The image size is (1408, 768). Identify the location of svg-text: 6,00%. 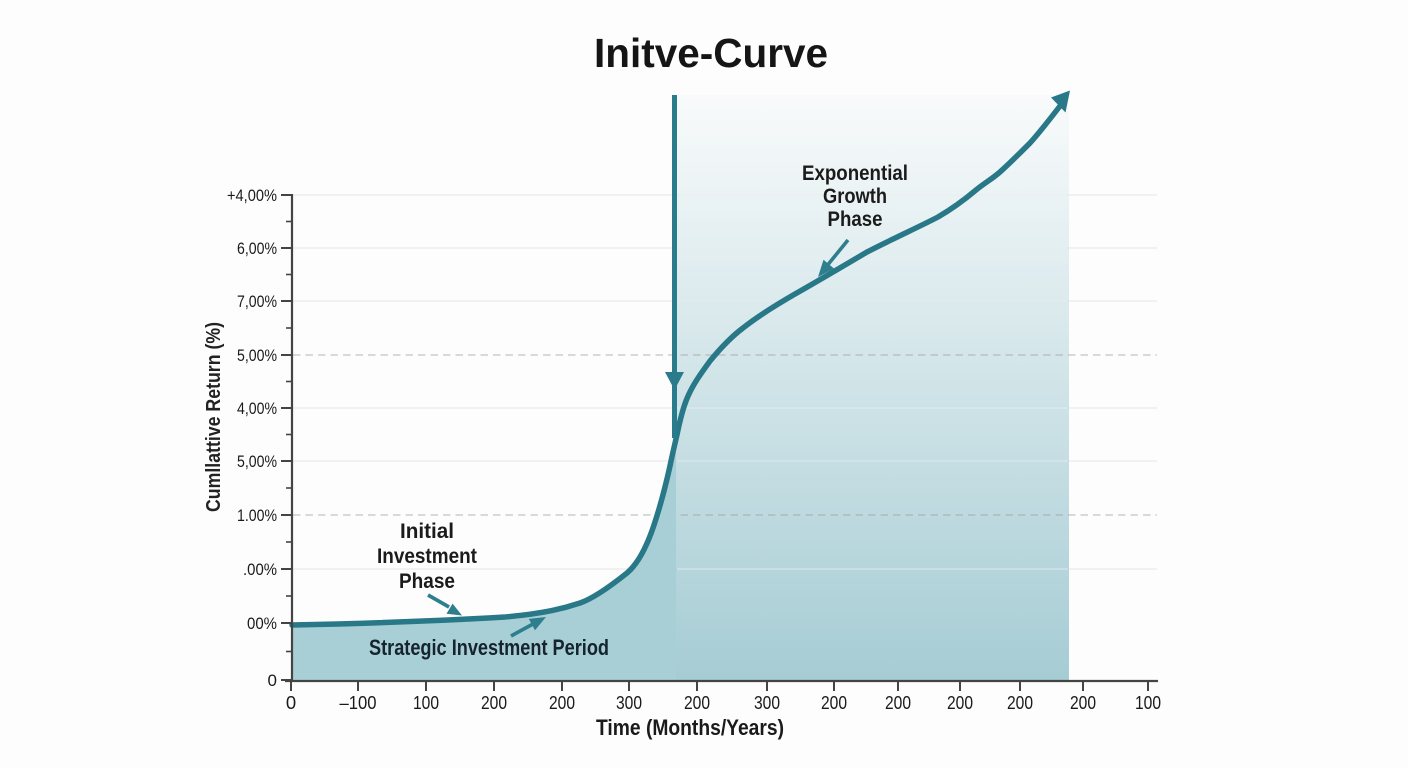
(257, 248).